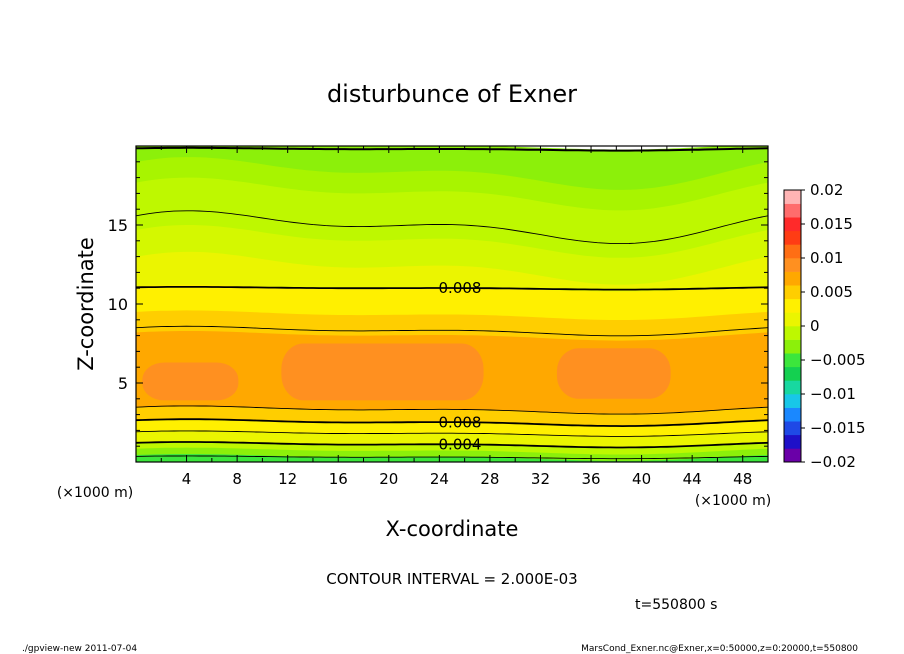 This screenshot has height=654, width=904. I want to click on colorbar-tick-label: 0.005, so click(831, 292).